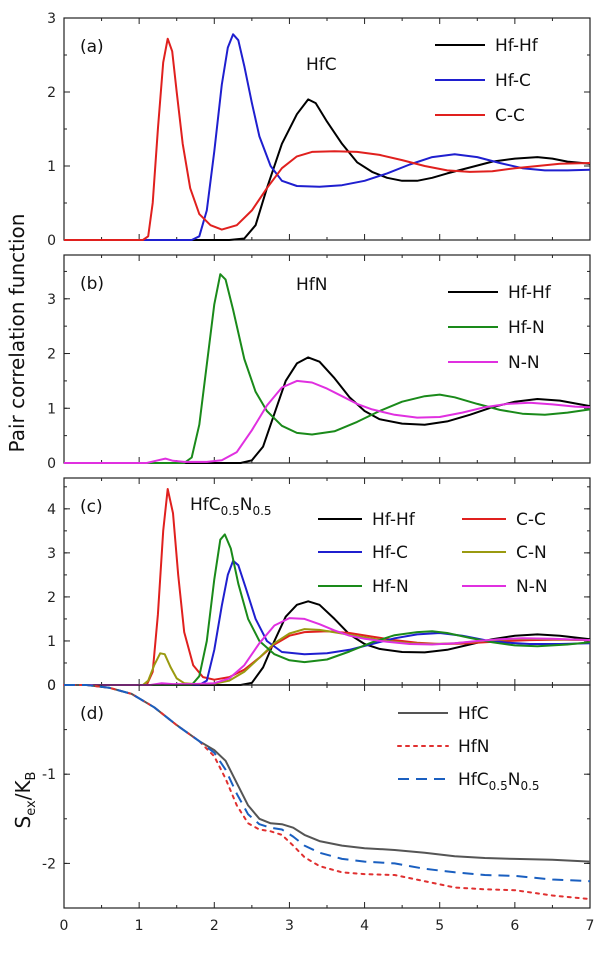  I want to click on series-line-hf-c, so click(327, 622).